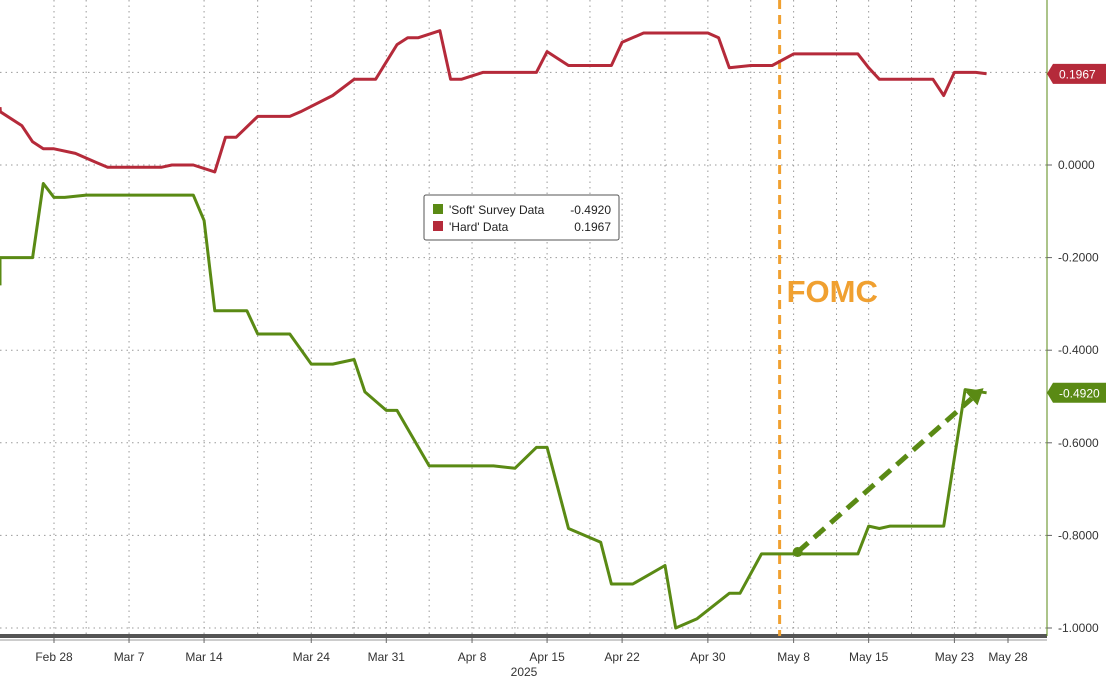  What do you see at coordinates (828, 318) in the screenshot?
I see `fomc-annotation-layer: FOMC` at bounding box center [828, 318].